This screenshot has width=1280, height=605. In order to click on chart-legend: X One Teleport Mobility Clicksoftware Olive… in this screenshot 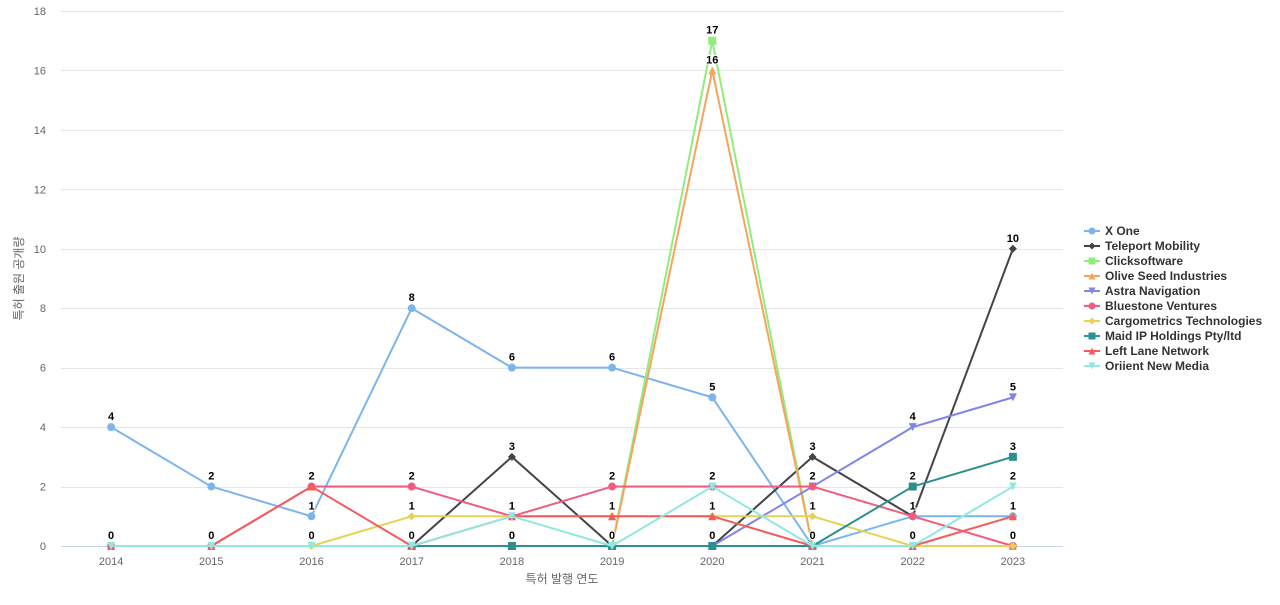, I will do `click(1172, 298)`.